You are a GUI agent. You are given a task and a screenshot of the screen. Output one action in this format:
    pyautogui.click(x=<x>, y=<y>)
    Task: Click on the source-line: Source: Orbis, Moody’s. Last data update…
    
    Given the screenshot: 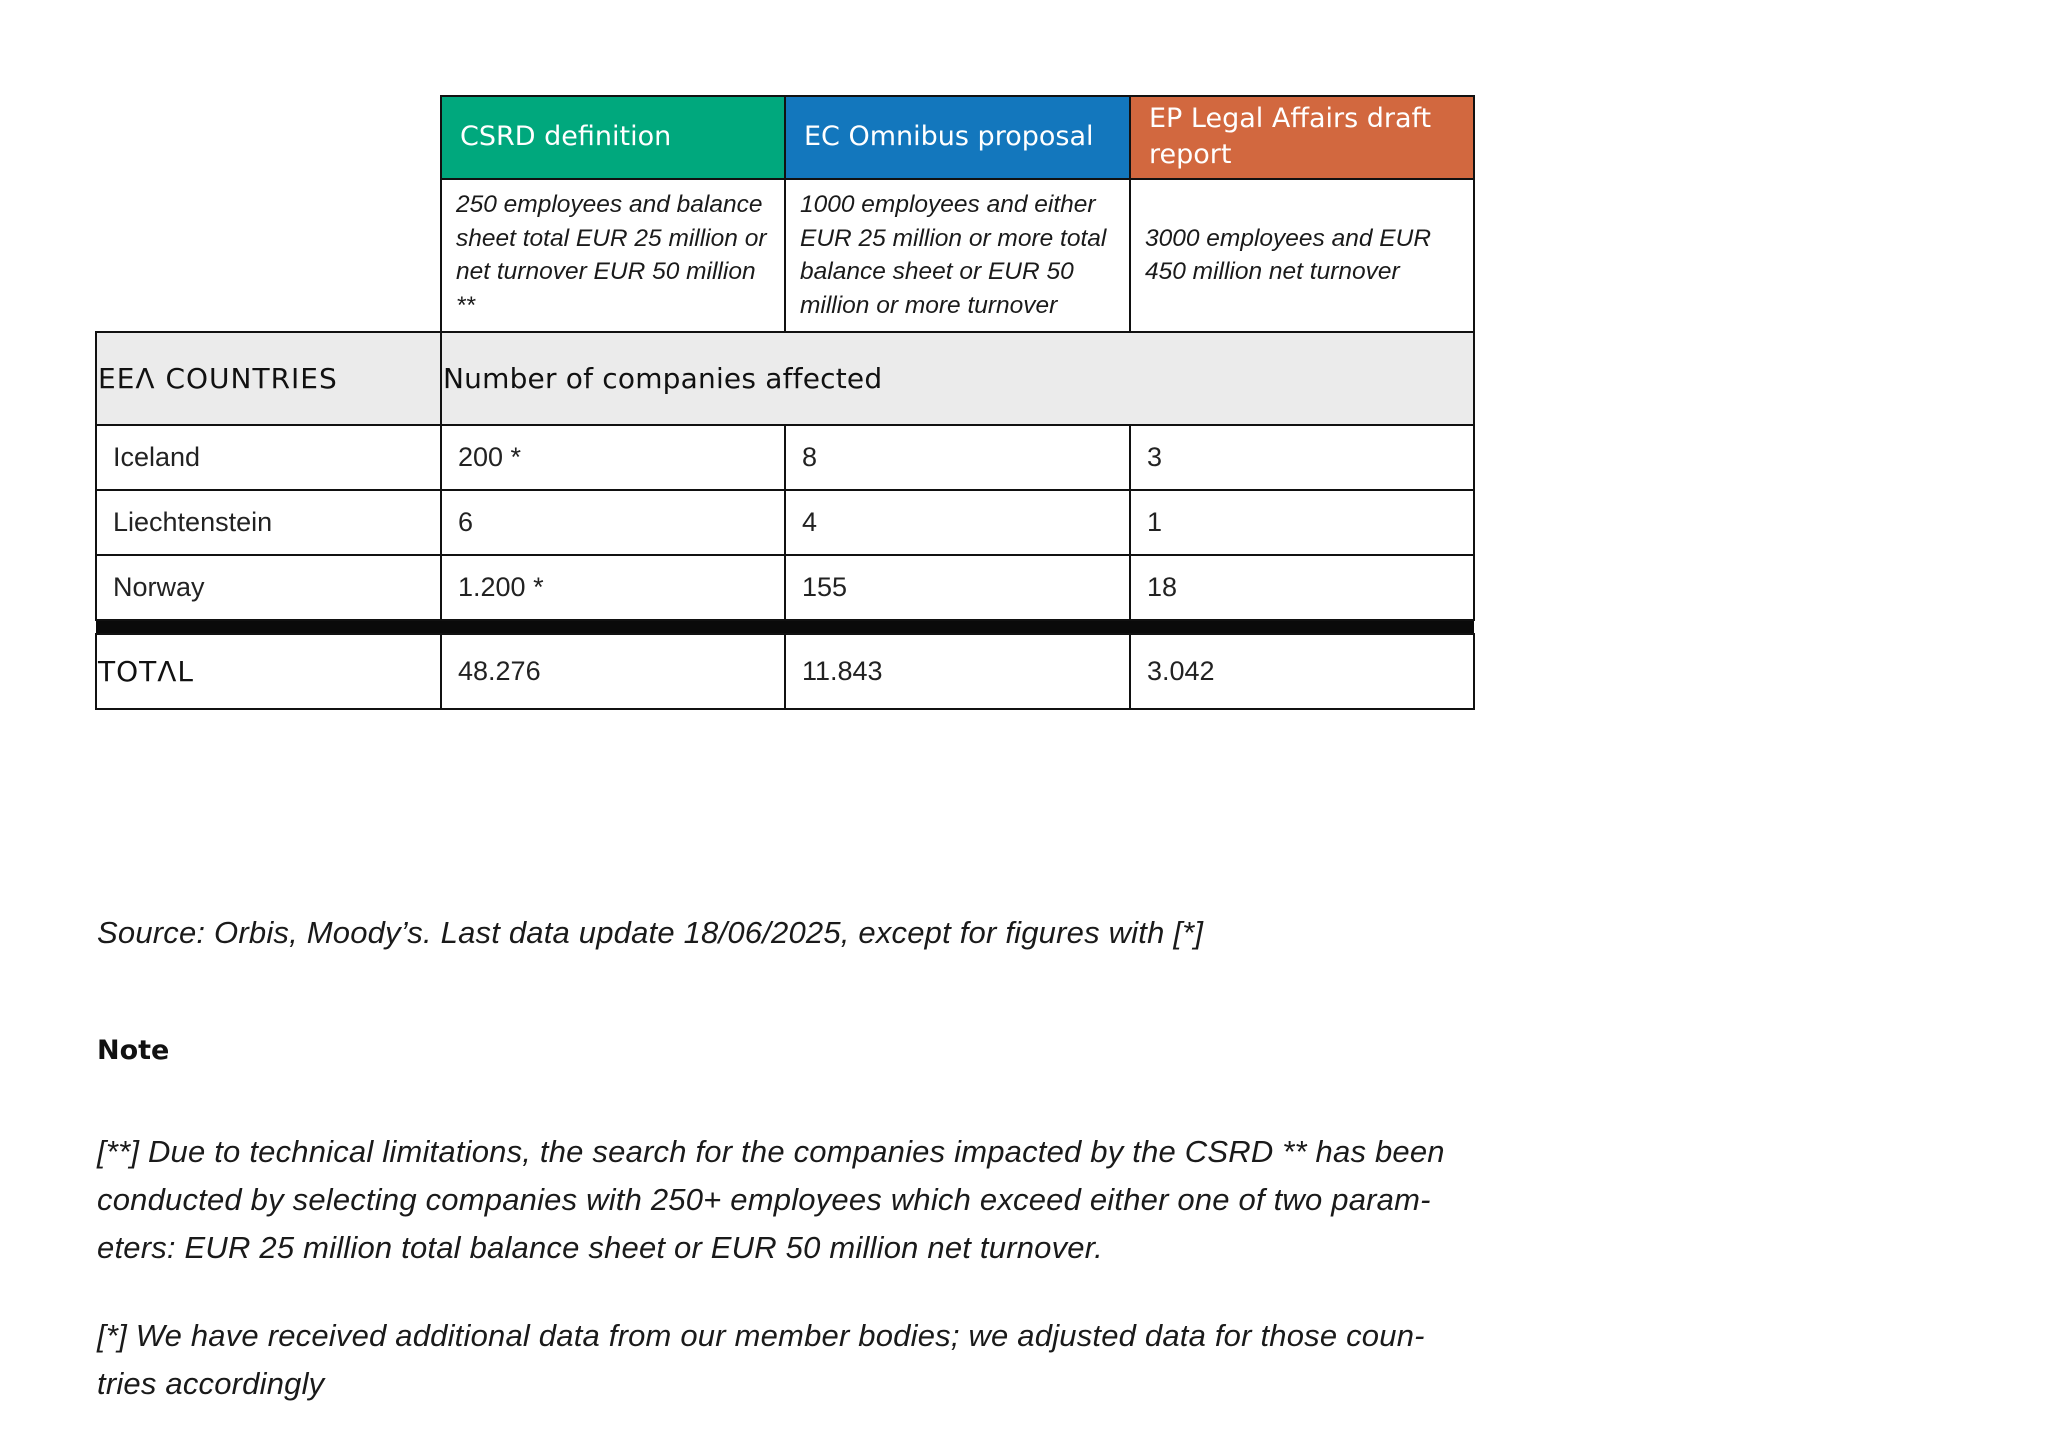 What is the action you would take?
    pyautogui.click(x=650, y=932)
    